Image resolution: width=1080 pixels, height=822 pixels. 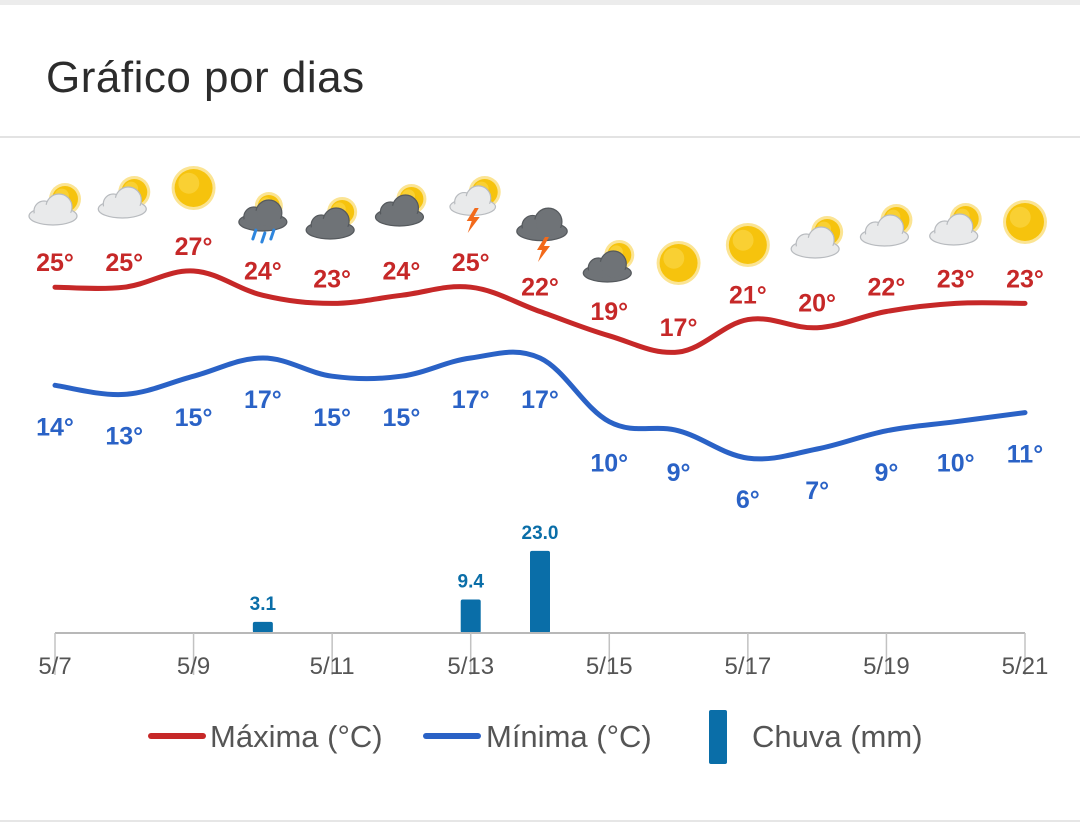 What do you see at coordinates (679, 328) in the screenshot?
I see `max-temp-label: 17°` at bounding box center [679, 328].